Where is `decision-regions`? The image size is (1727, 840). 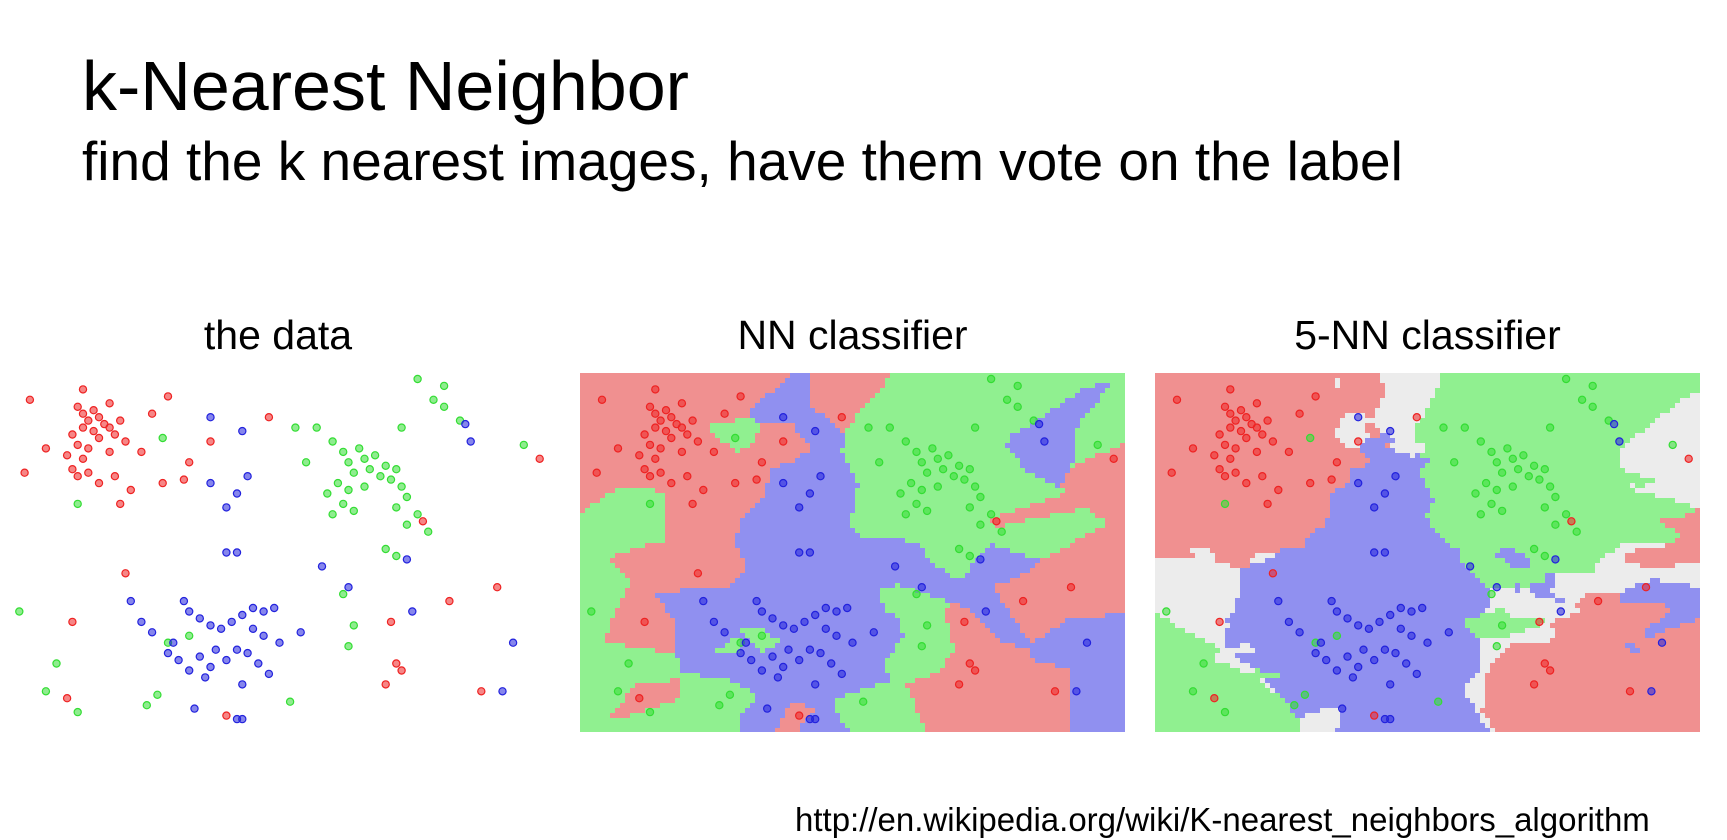
decision-regions is located at coordinates (852, 552).